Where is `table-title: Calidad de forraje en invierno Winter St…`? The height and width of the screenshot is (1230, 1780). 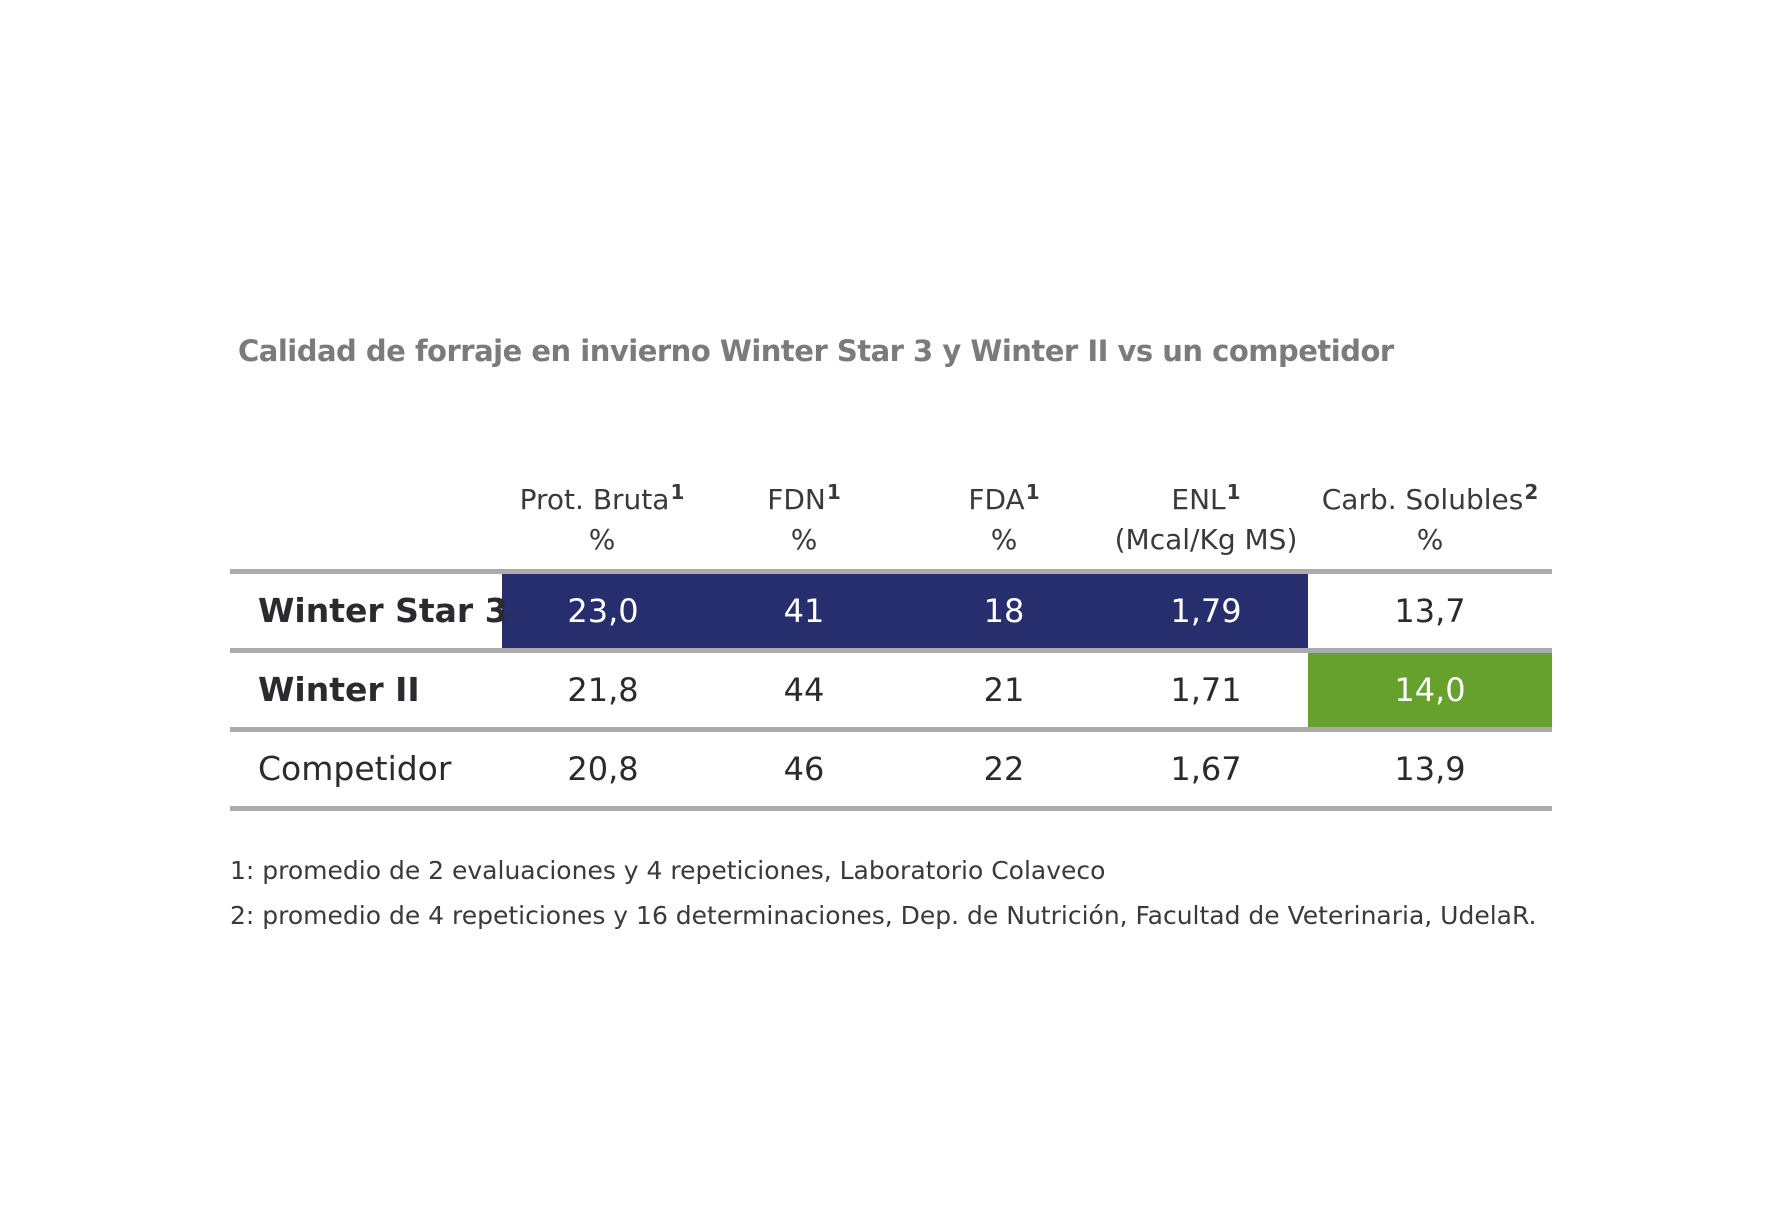 table-title: Calidad de forraje en invierno Winter St… is located at coordinates (816, 351).